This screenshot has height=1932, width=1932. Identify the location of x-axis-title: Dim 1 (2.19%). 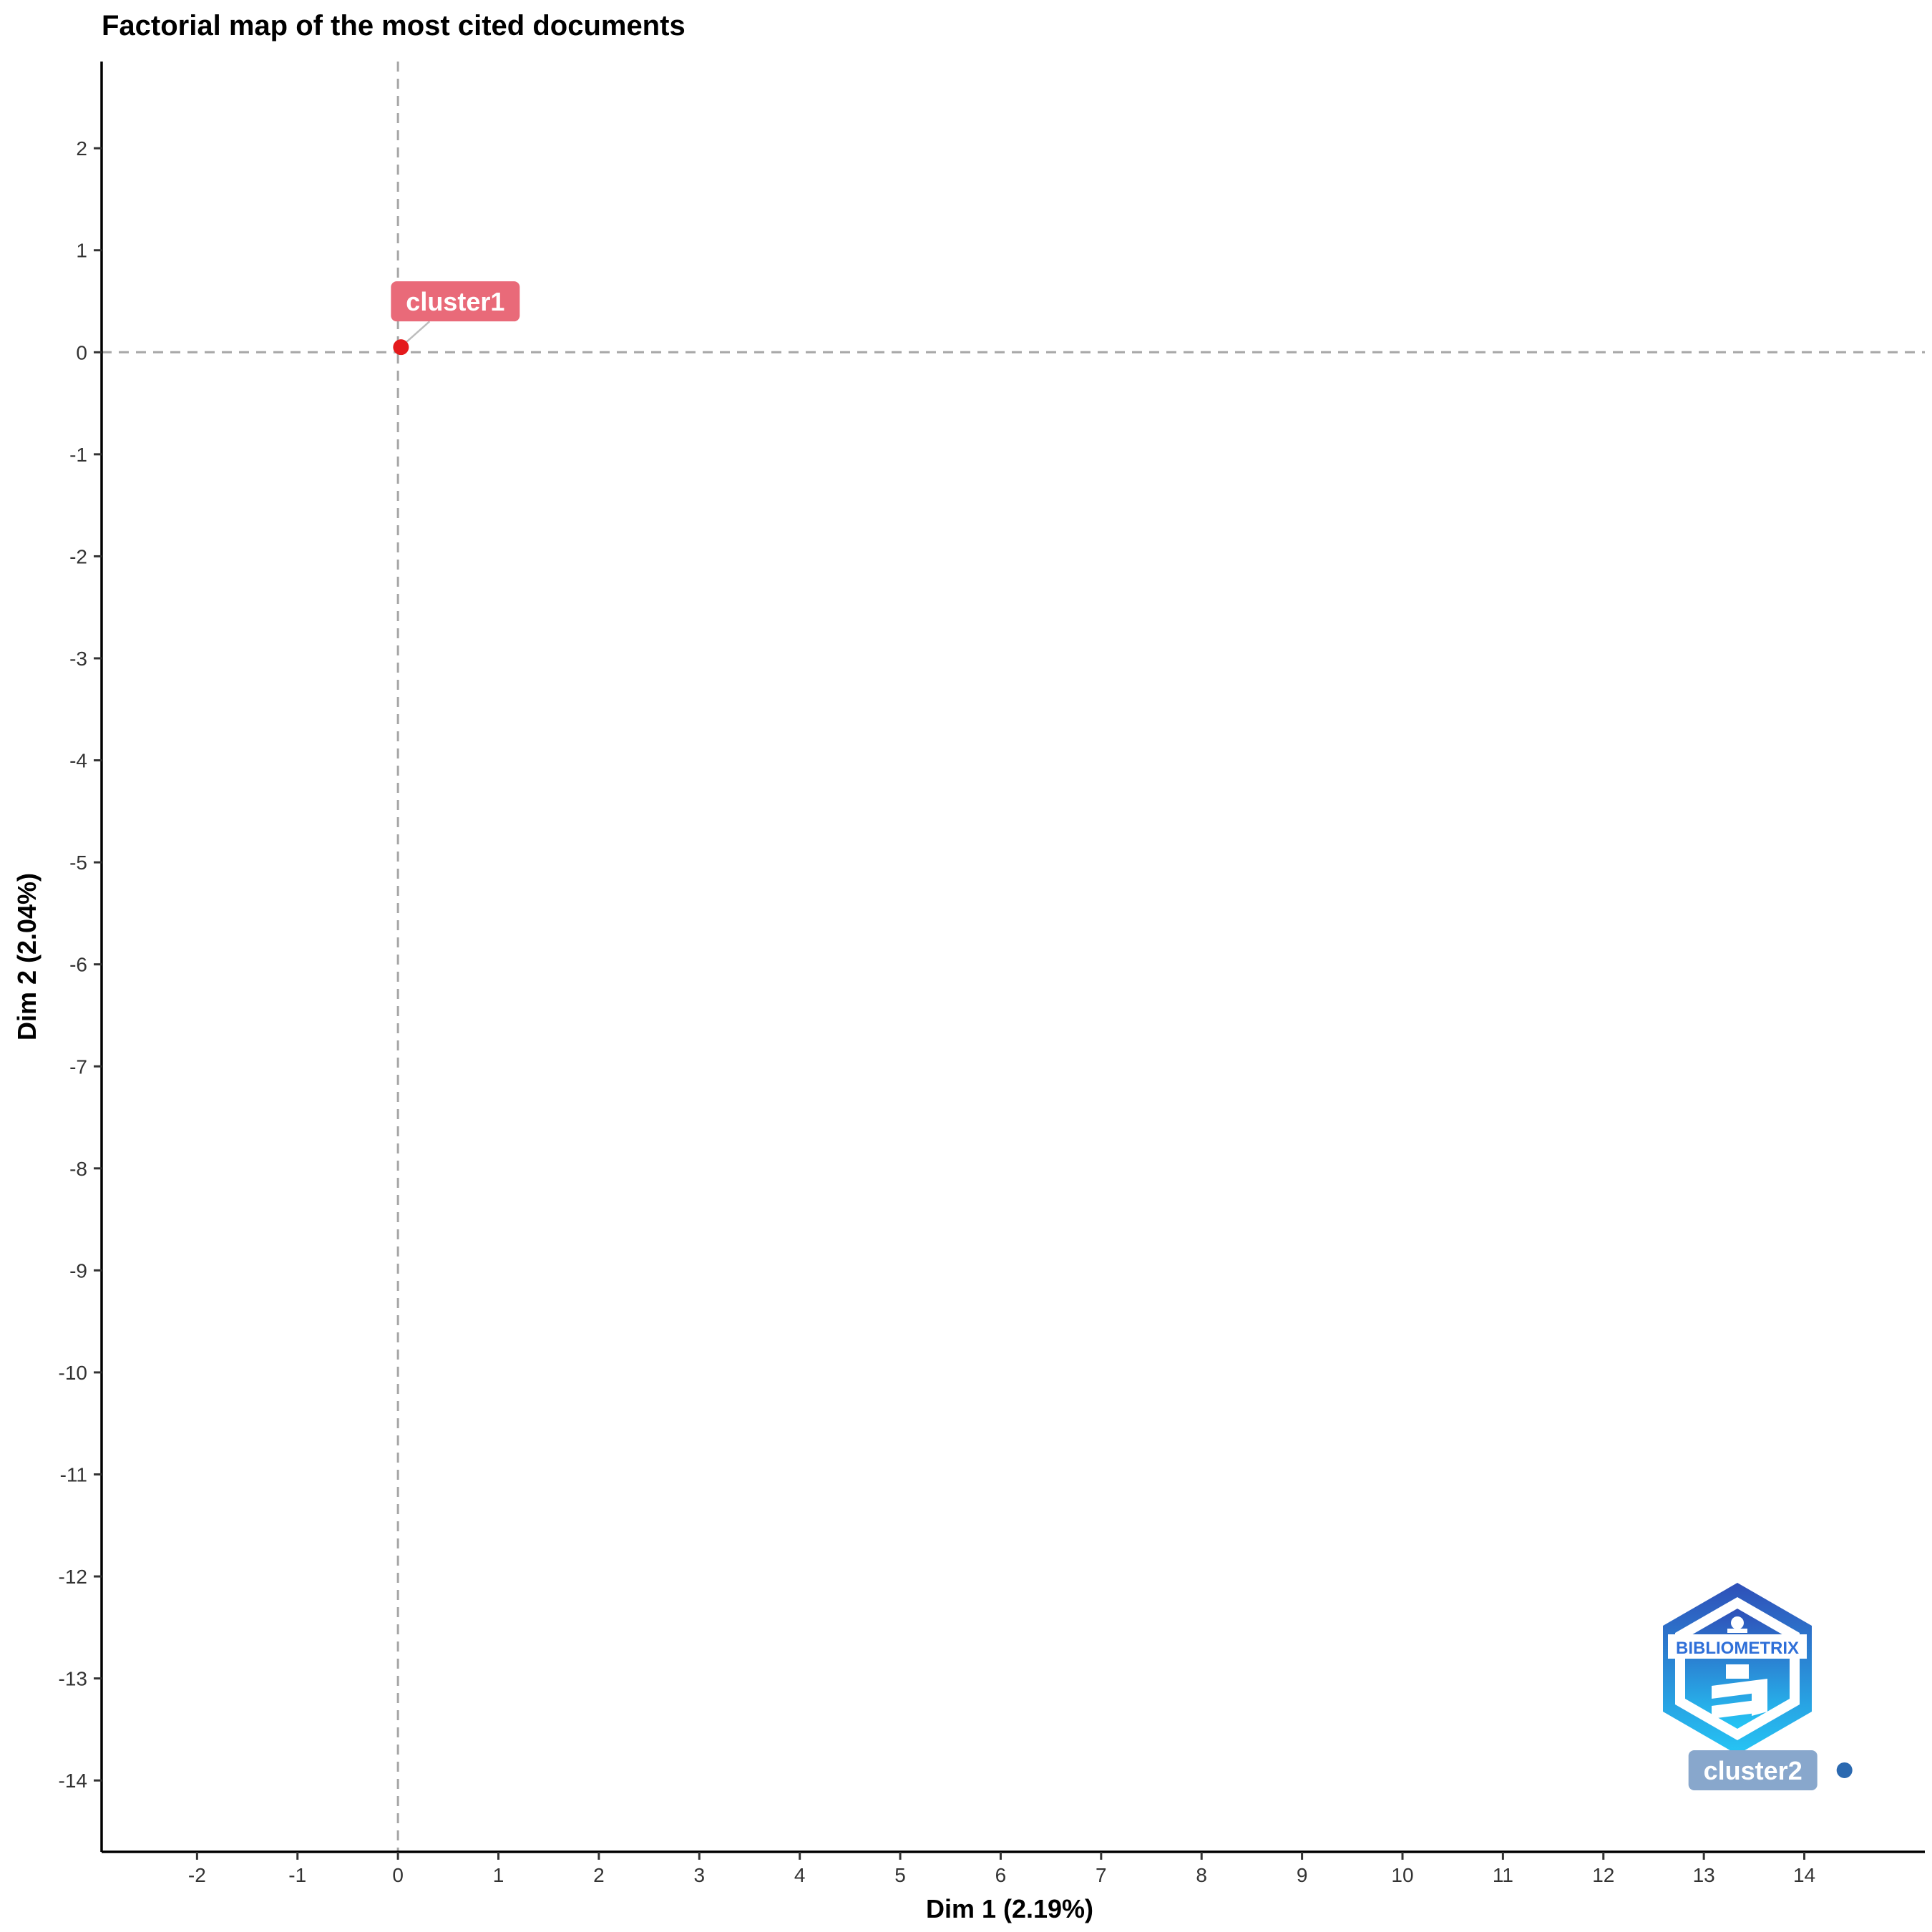
(1009, 1908).